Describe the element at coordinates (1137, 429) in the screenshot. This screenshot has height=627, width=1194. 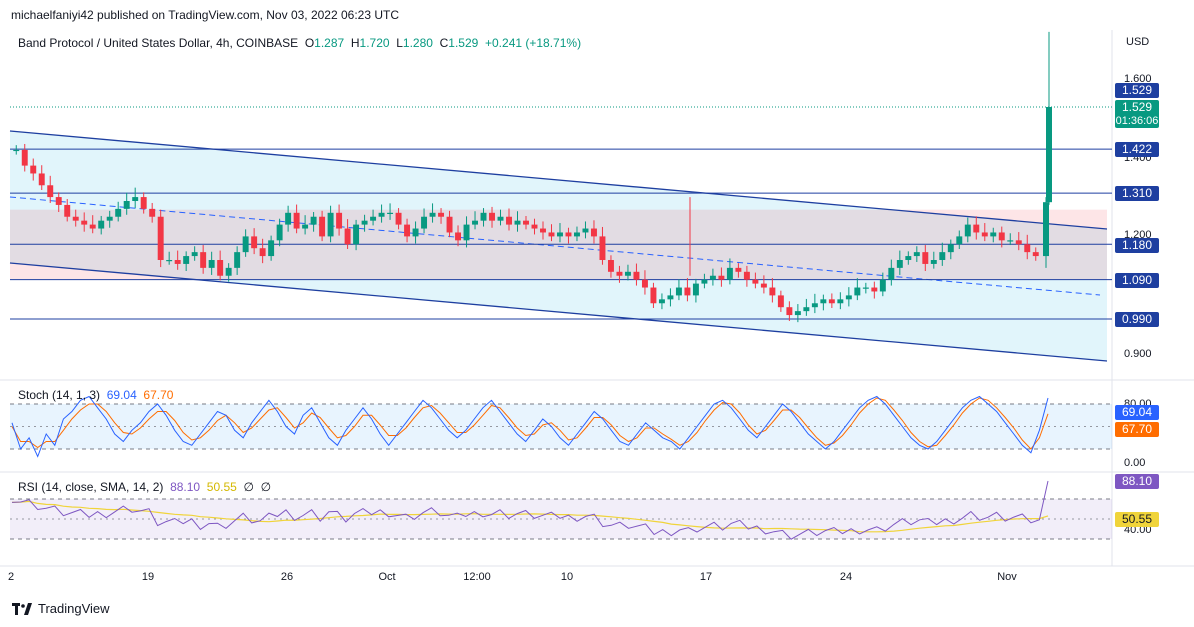
I see `stoch-d-tag: 67.70` at that location.